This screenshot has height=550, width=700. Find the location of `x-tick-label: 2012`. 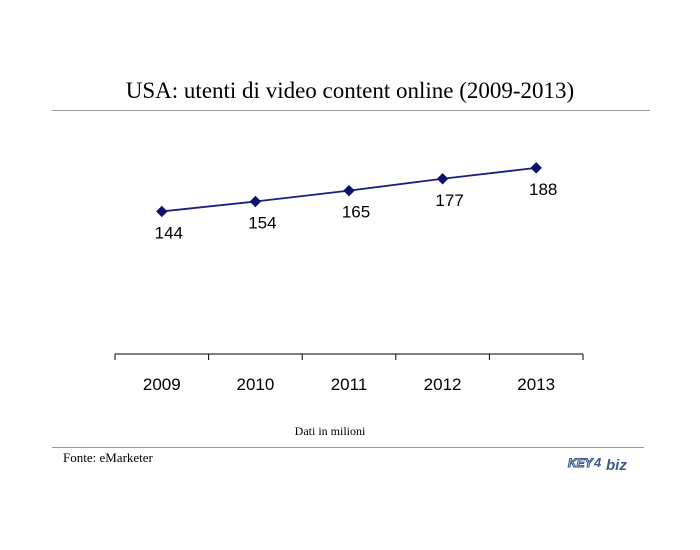

x-tick-label: 2012 is located at coordinates (443, 384).